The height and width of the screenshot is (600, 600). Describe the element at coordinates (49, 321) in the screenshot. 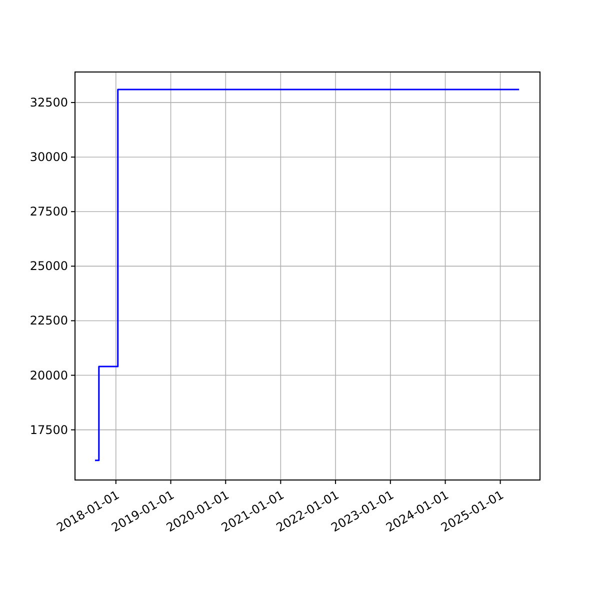

I see `y-tick-label: 22500` at that location.